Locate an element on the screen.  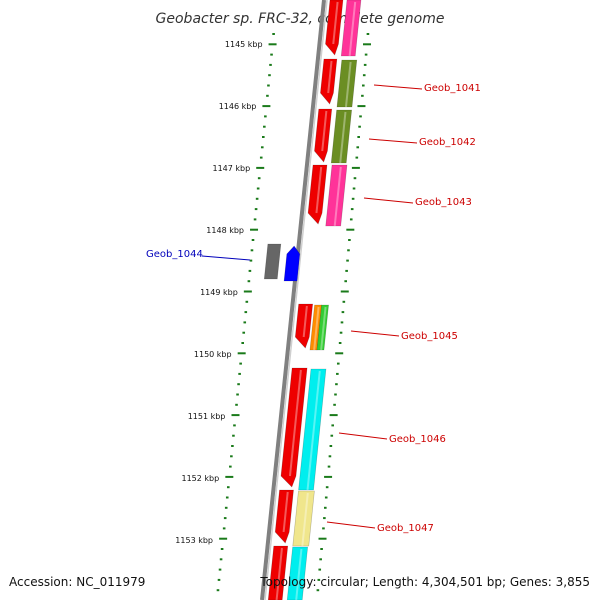
gene-label-geob-1043: Geob_1043 is located at coordinates (443, 202).